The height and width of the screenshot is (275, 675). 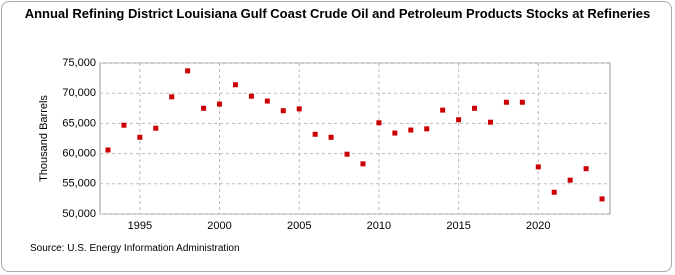 I want to click on x-tick-label: 2005, so click(x=299, y=226).